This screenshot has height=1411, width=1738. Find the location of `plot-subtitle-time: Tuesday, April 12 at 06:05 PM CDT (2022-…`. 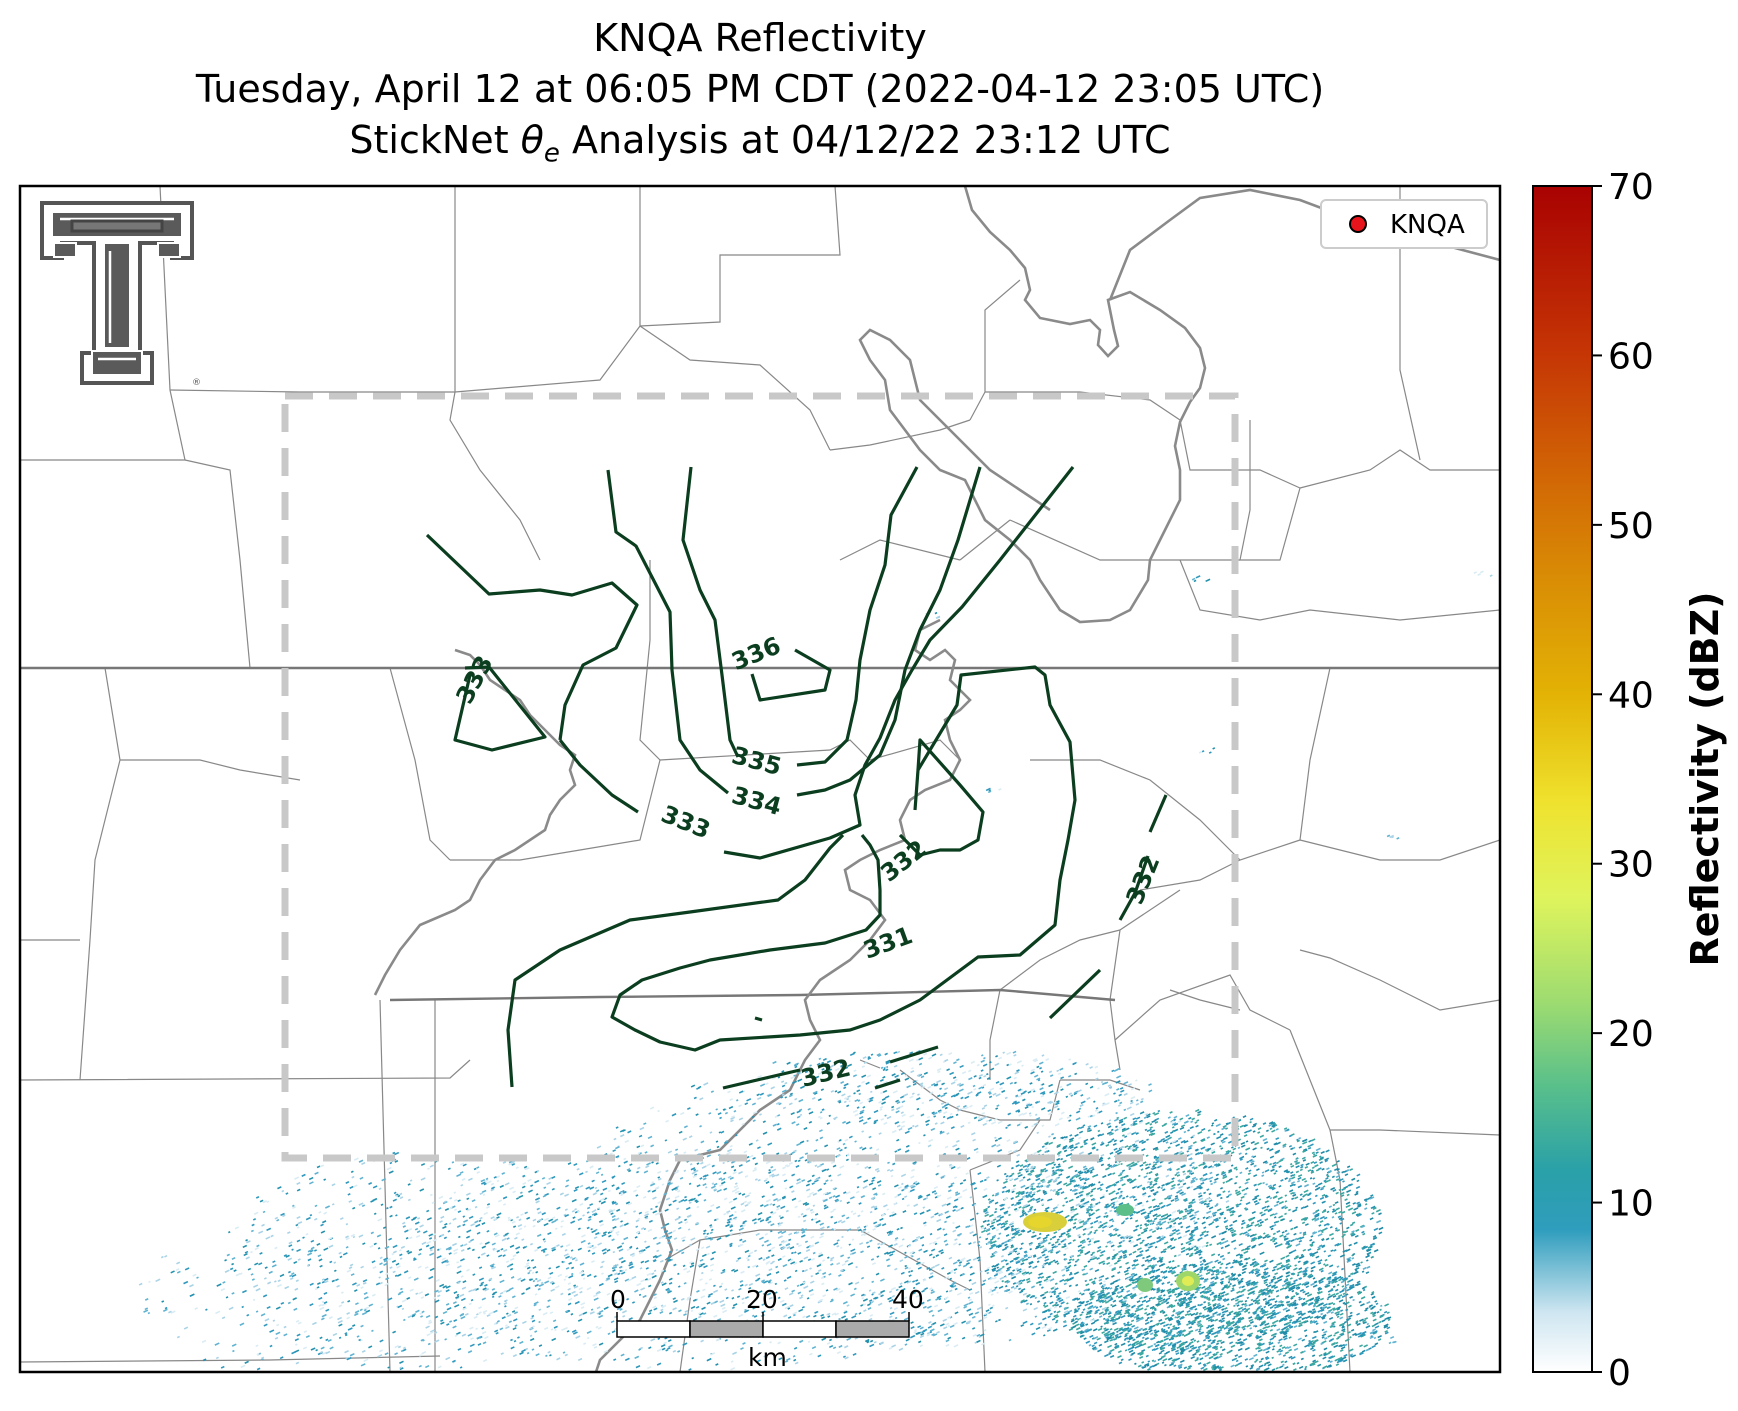

plot-subtitle-time: Tuesday, April 12 at 06:05 PM CDT (2022-… is located at coordinates (760, 89).